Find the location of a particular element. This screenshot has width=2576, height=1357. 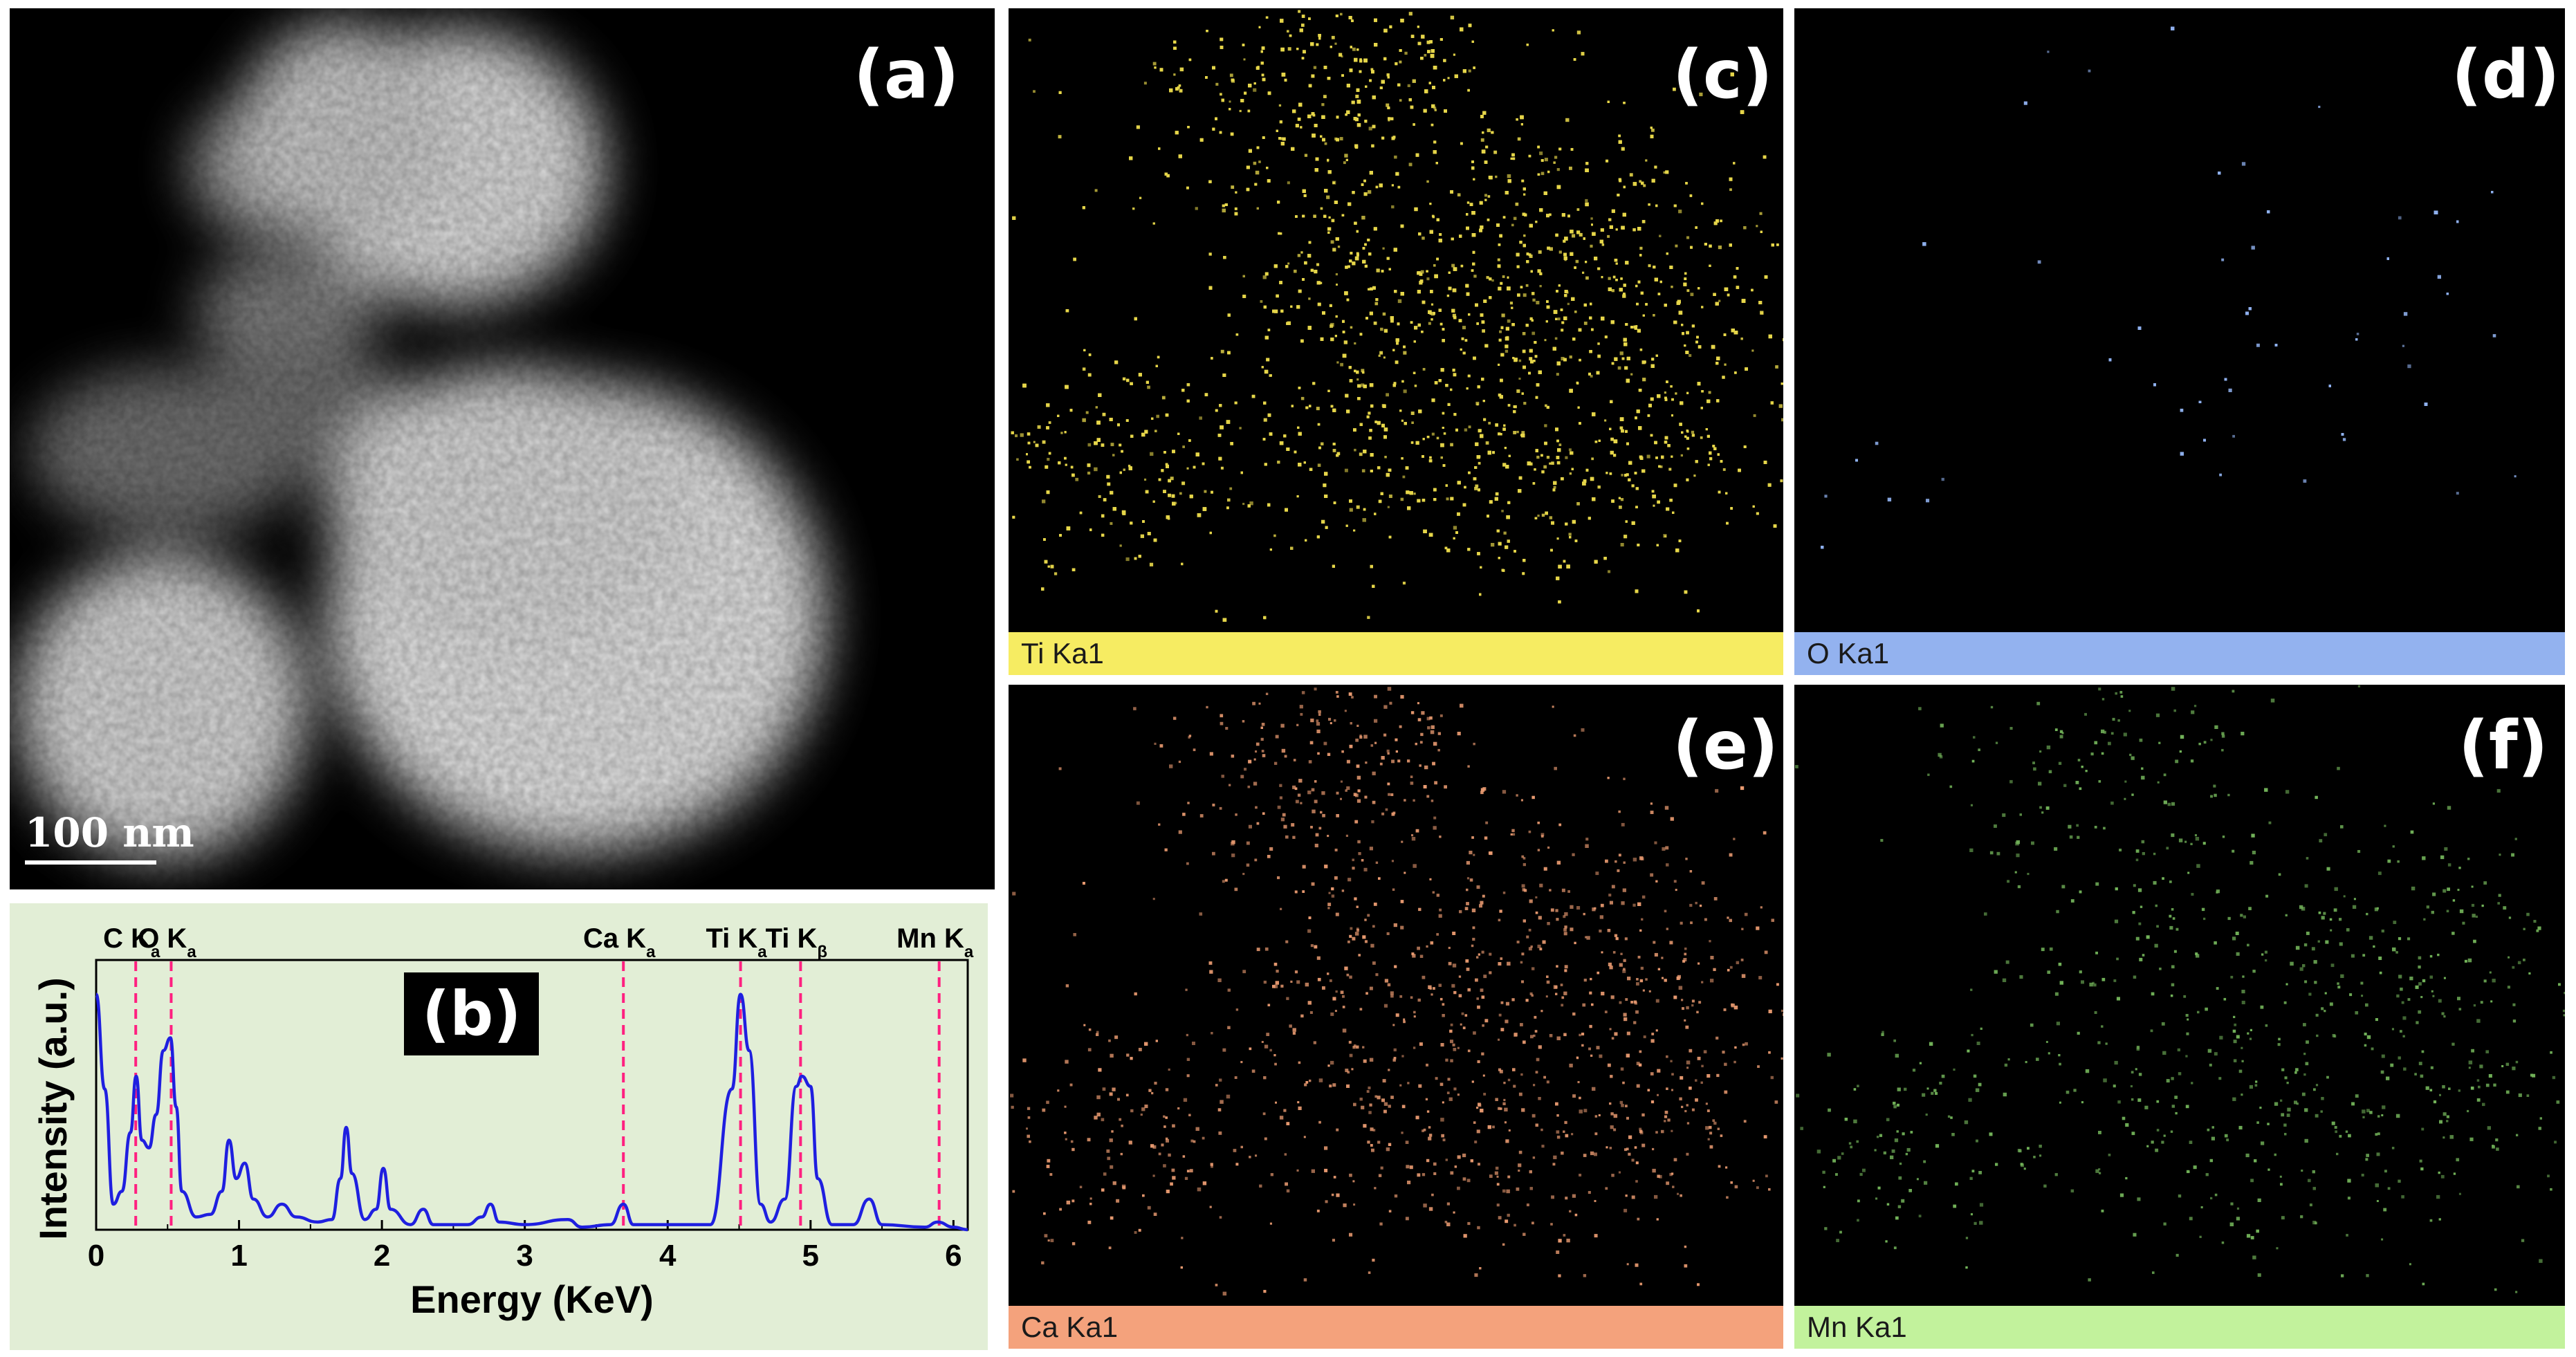

x-tick-label: 5 is located at coordinates (810, 1256).